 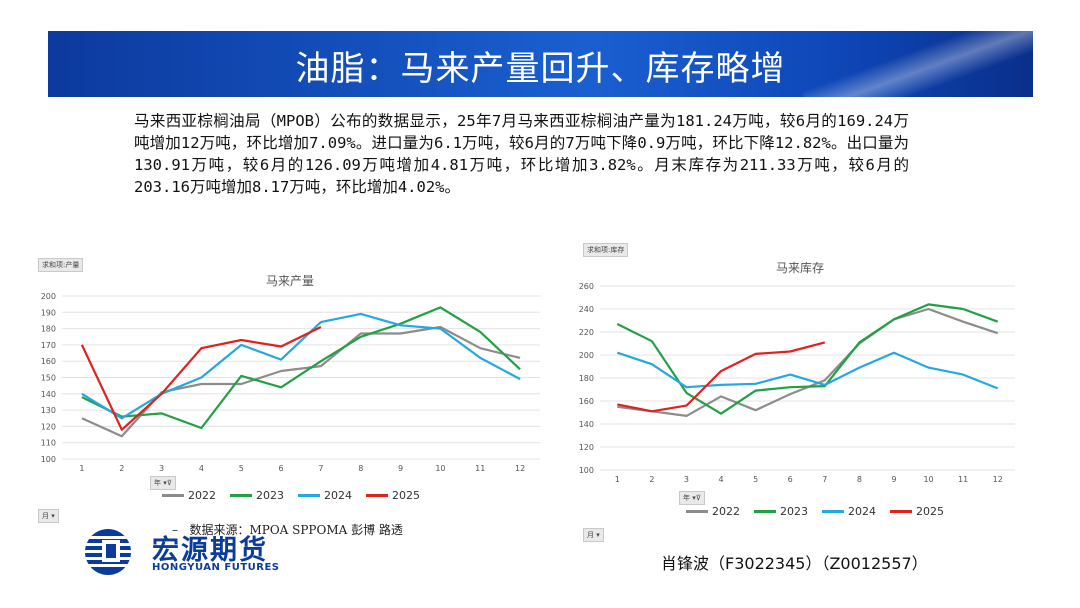 I want to click on production-legend-label-2022: 2022, so click(x=202, y=495).